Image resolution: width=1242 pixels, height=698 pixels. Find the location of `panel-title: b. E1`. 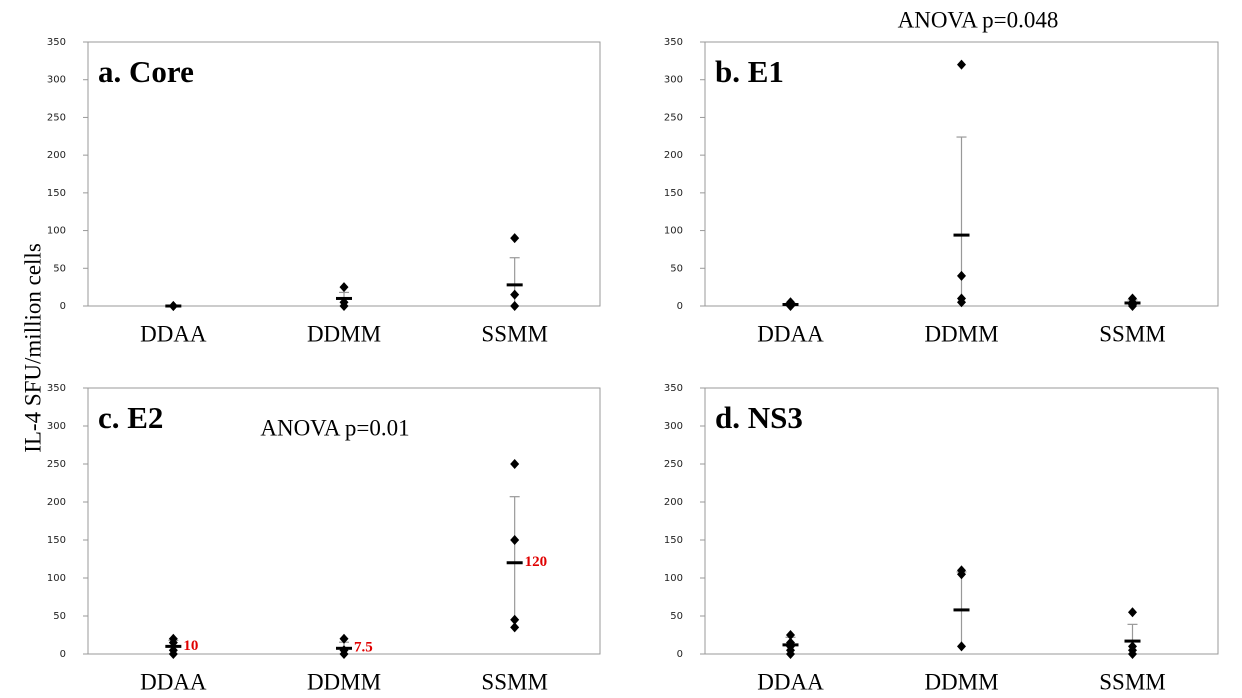

panel-title: b. E1 is located at coordinates (749, 71).